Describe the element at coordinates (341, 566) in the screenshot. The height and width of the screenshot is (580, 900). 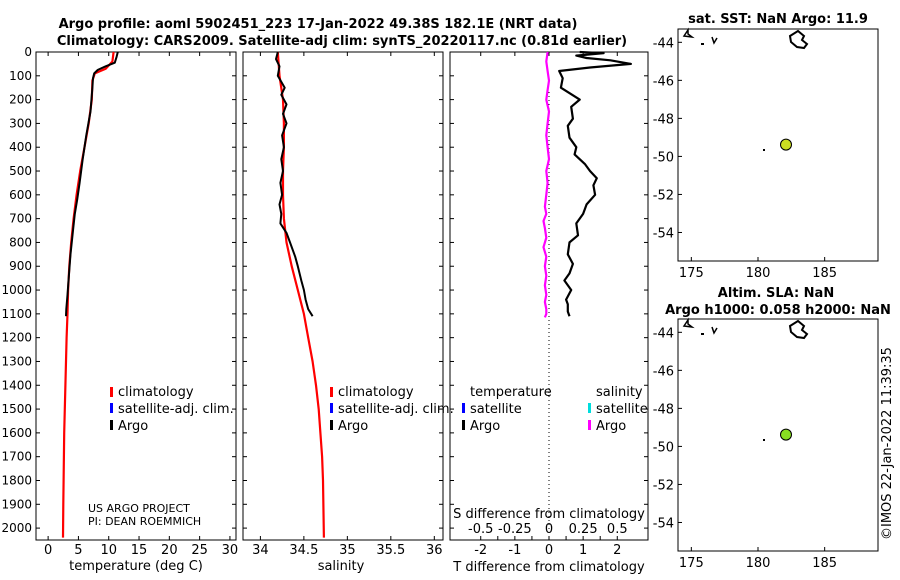
I see `salinity-xlabel: salinity` at that location.